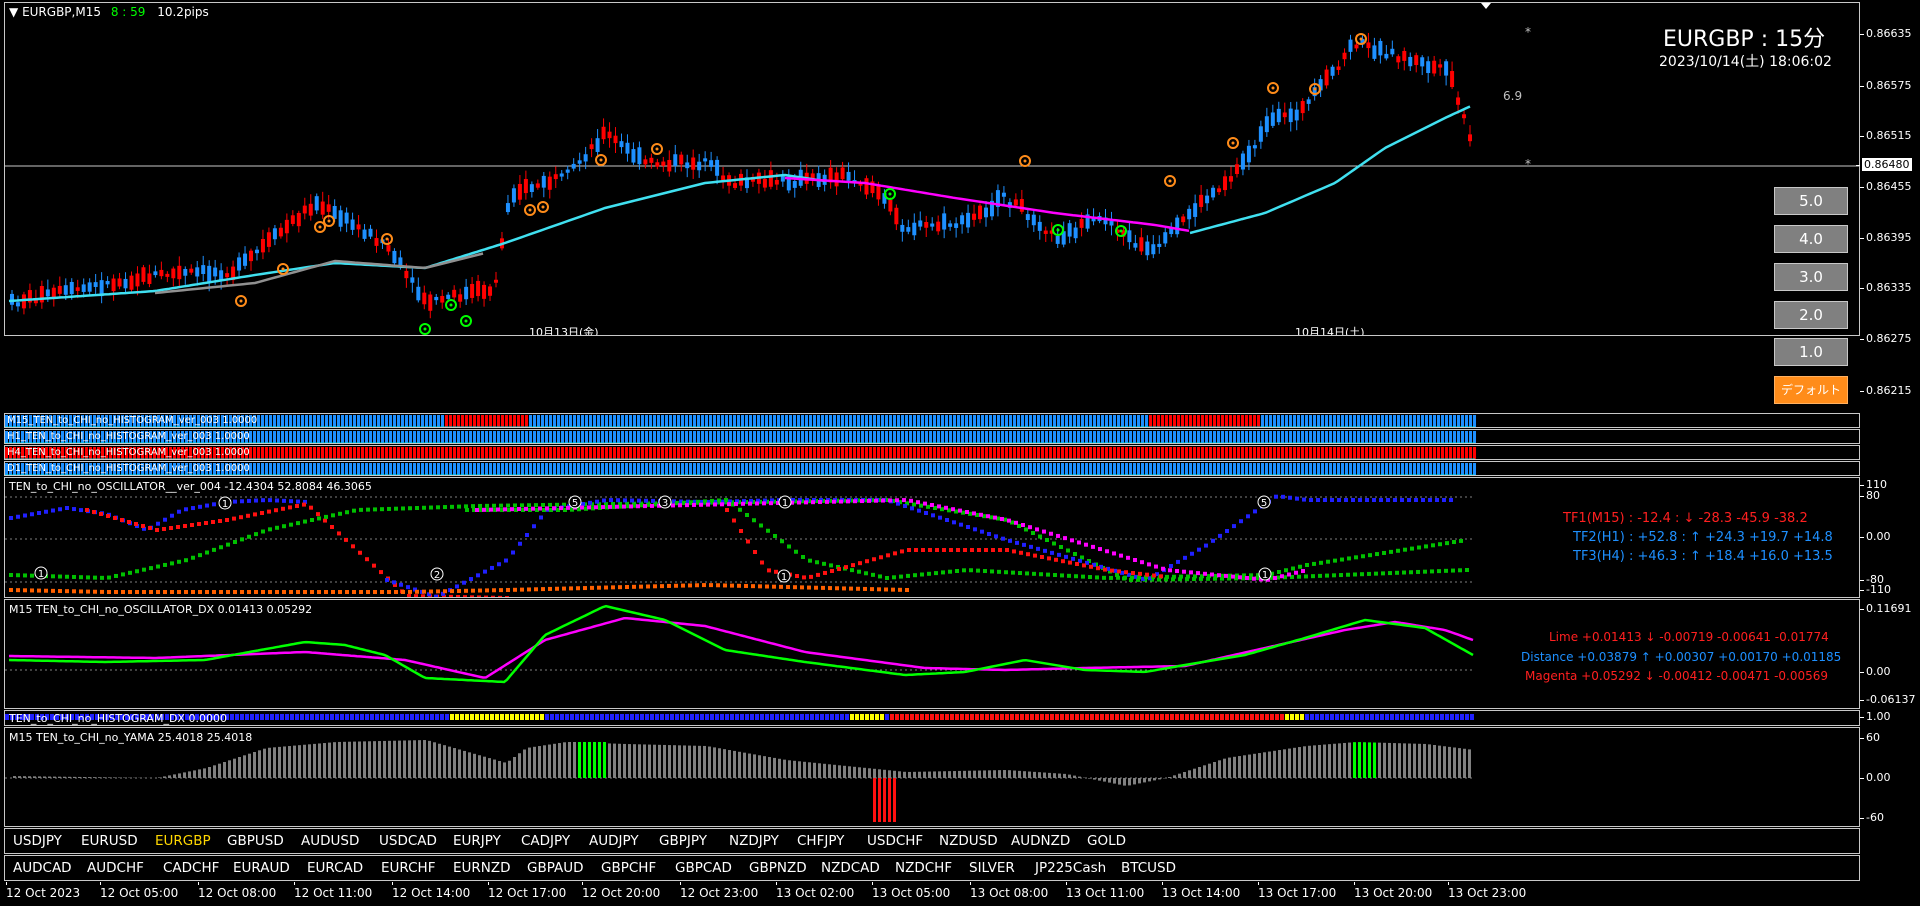 This screenshot has width=1920, height=906. Describe the element at coordinates (555, 868) in the screenshot. I see `symbol-button-gbpaud: GBPAUD` at that location.